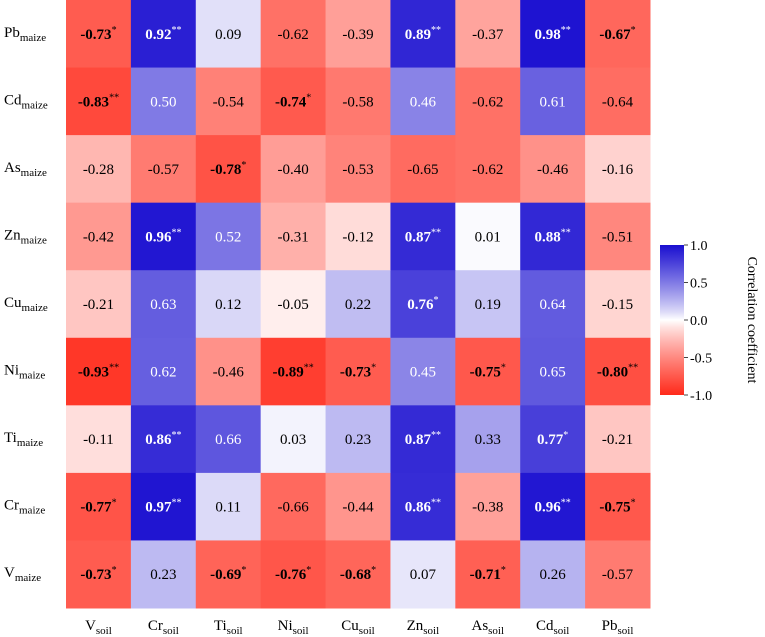 Image resolution: width=765 pixels, height=637 pixels. Describe the element at coordinates (22, 574) in the screenshot. I see `y-tick-label: Vmaize` at that location.